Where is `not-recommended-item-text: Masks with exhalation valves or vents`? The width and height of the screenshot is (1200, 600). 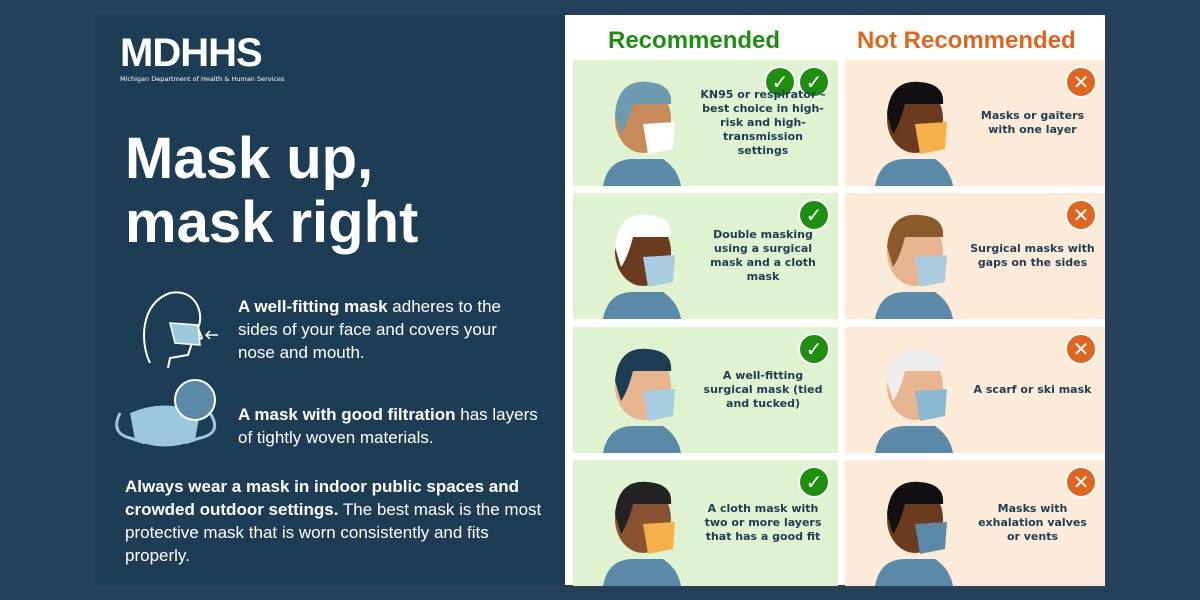 not-recommended-item-text: Masks with exhalation valves or vents is located at coordinates (1032, 522).